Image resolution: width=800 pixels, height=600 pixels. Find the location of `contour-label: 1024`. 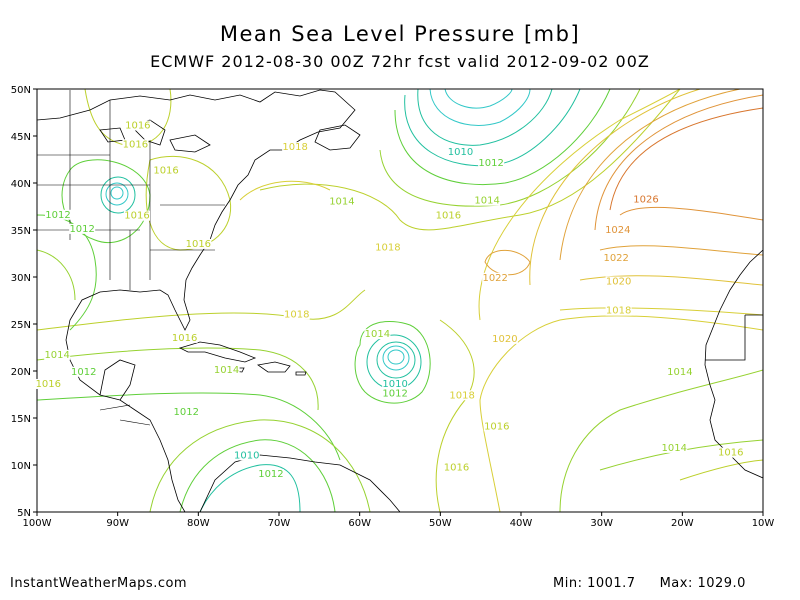

contour-label: 1024 is located at coordinates (617, 230).